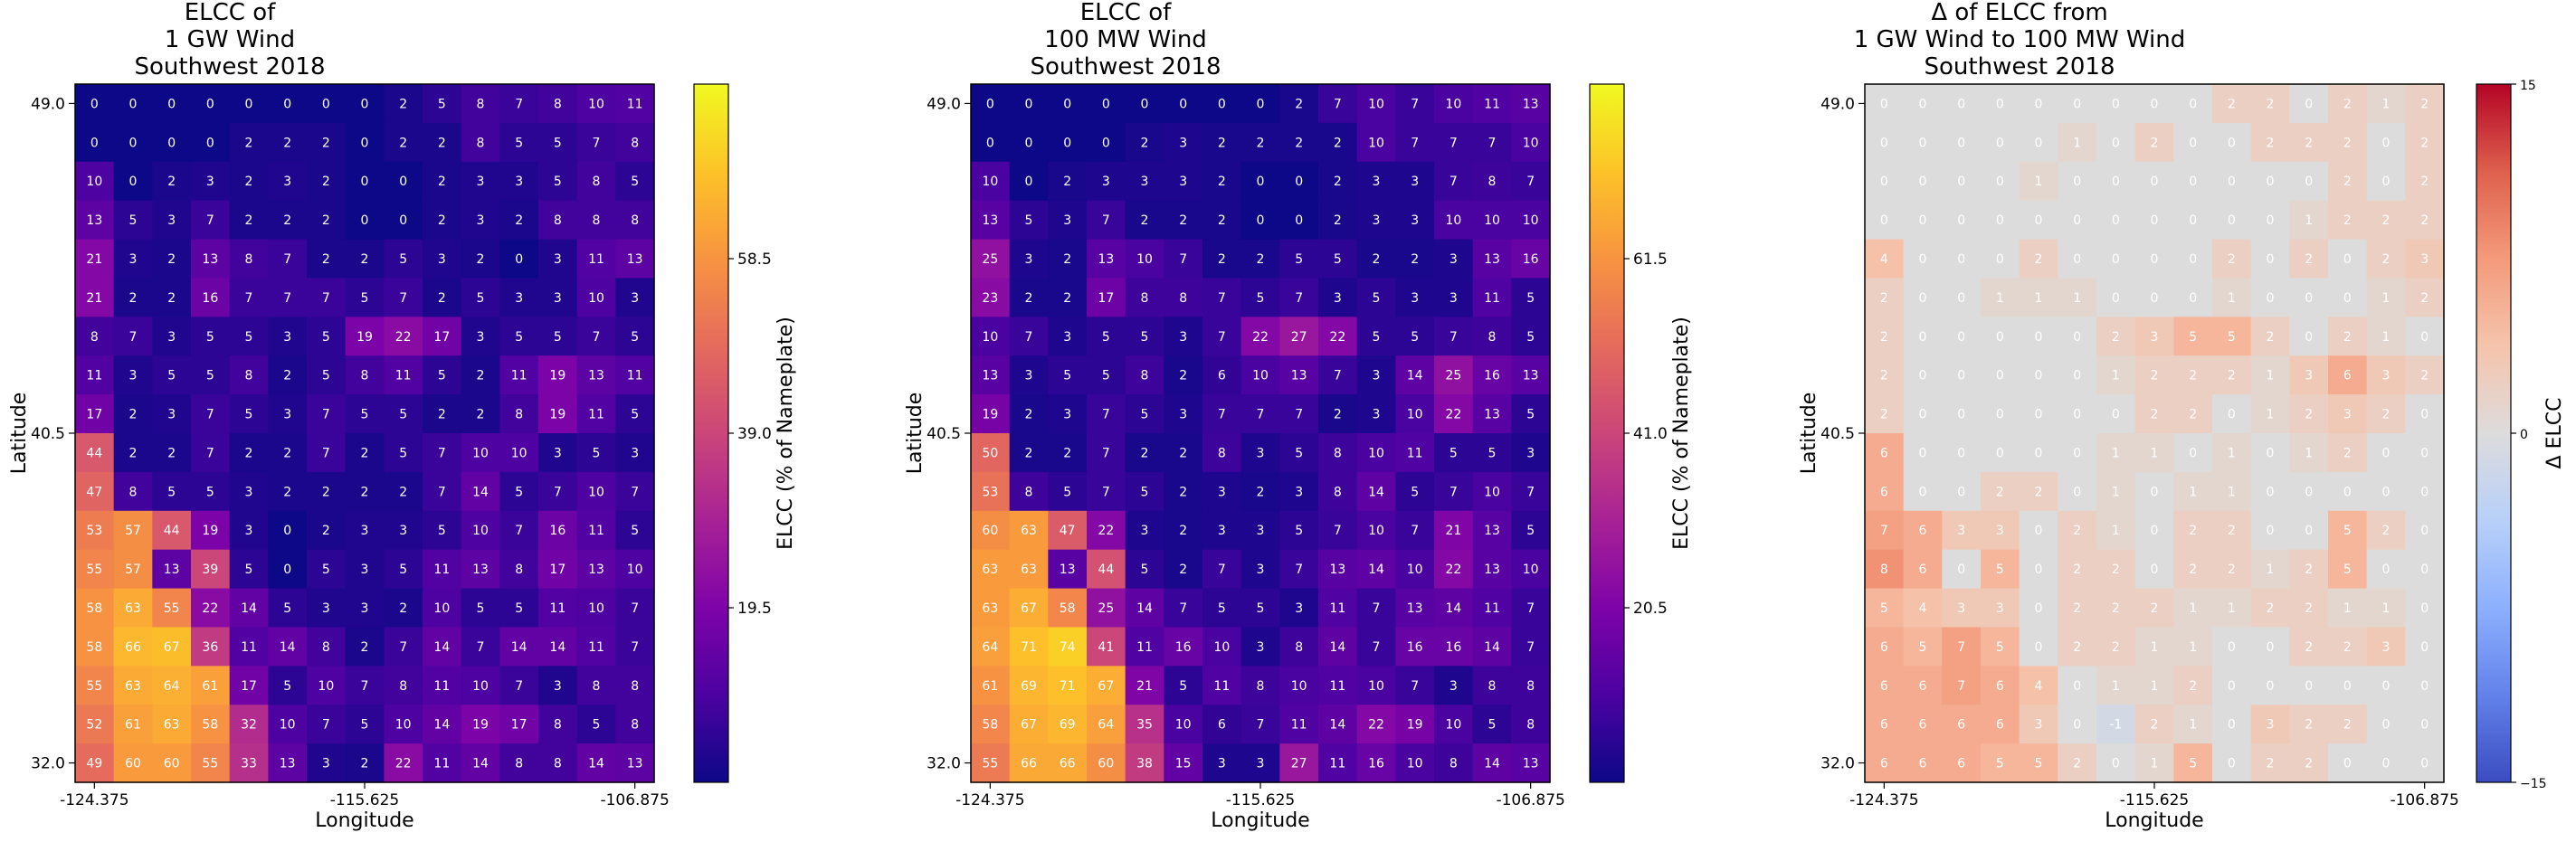 The height and width of the screenshot is (842, 2576). What do you see at coordinates (1415, 608) in the screenshot?
I see `cell-value-label: 13` at bounding box center [1415, 608].